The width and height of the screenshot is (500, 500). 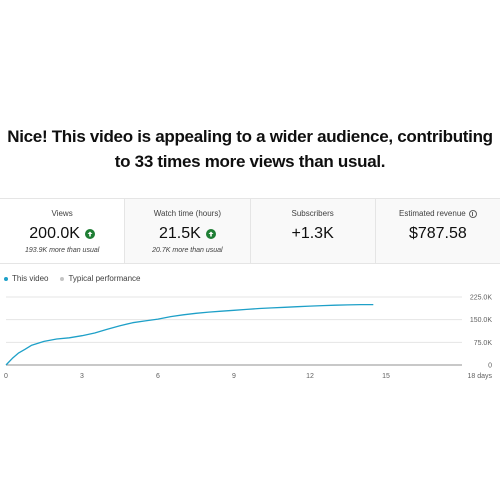 What do you see at coordinates (481, 320) in the screenshot?
I see `y-tick-label: 150.0K` at bounding box center [481, 320].